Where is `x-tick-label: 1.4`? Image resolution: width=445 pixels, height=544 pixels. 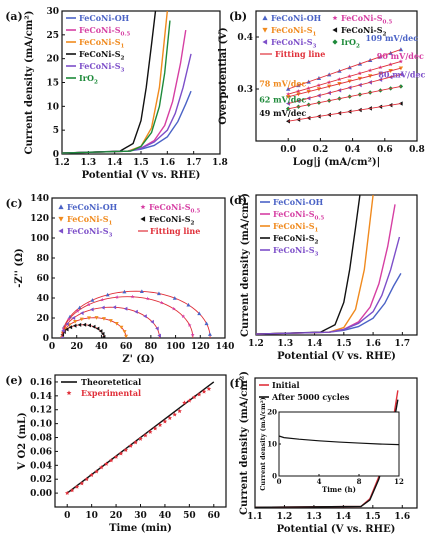 x-tick-label: 1.4 is located at coordinates (115, 163).